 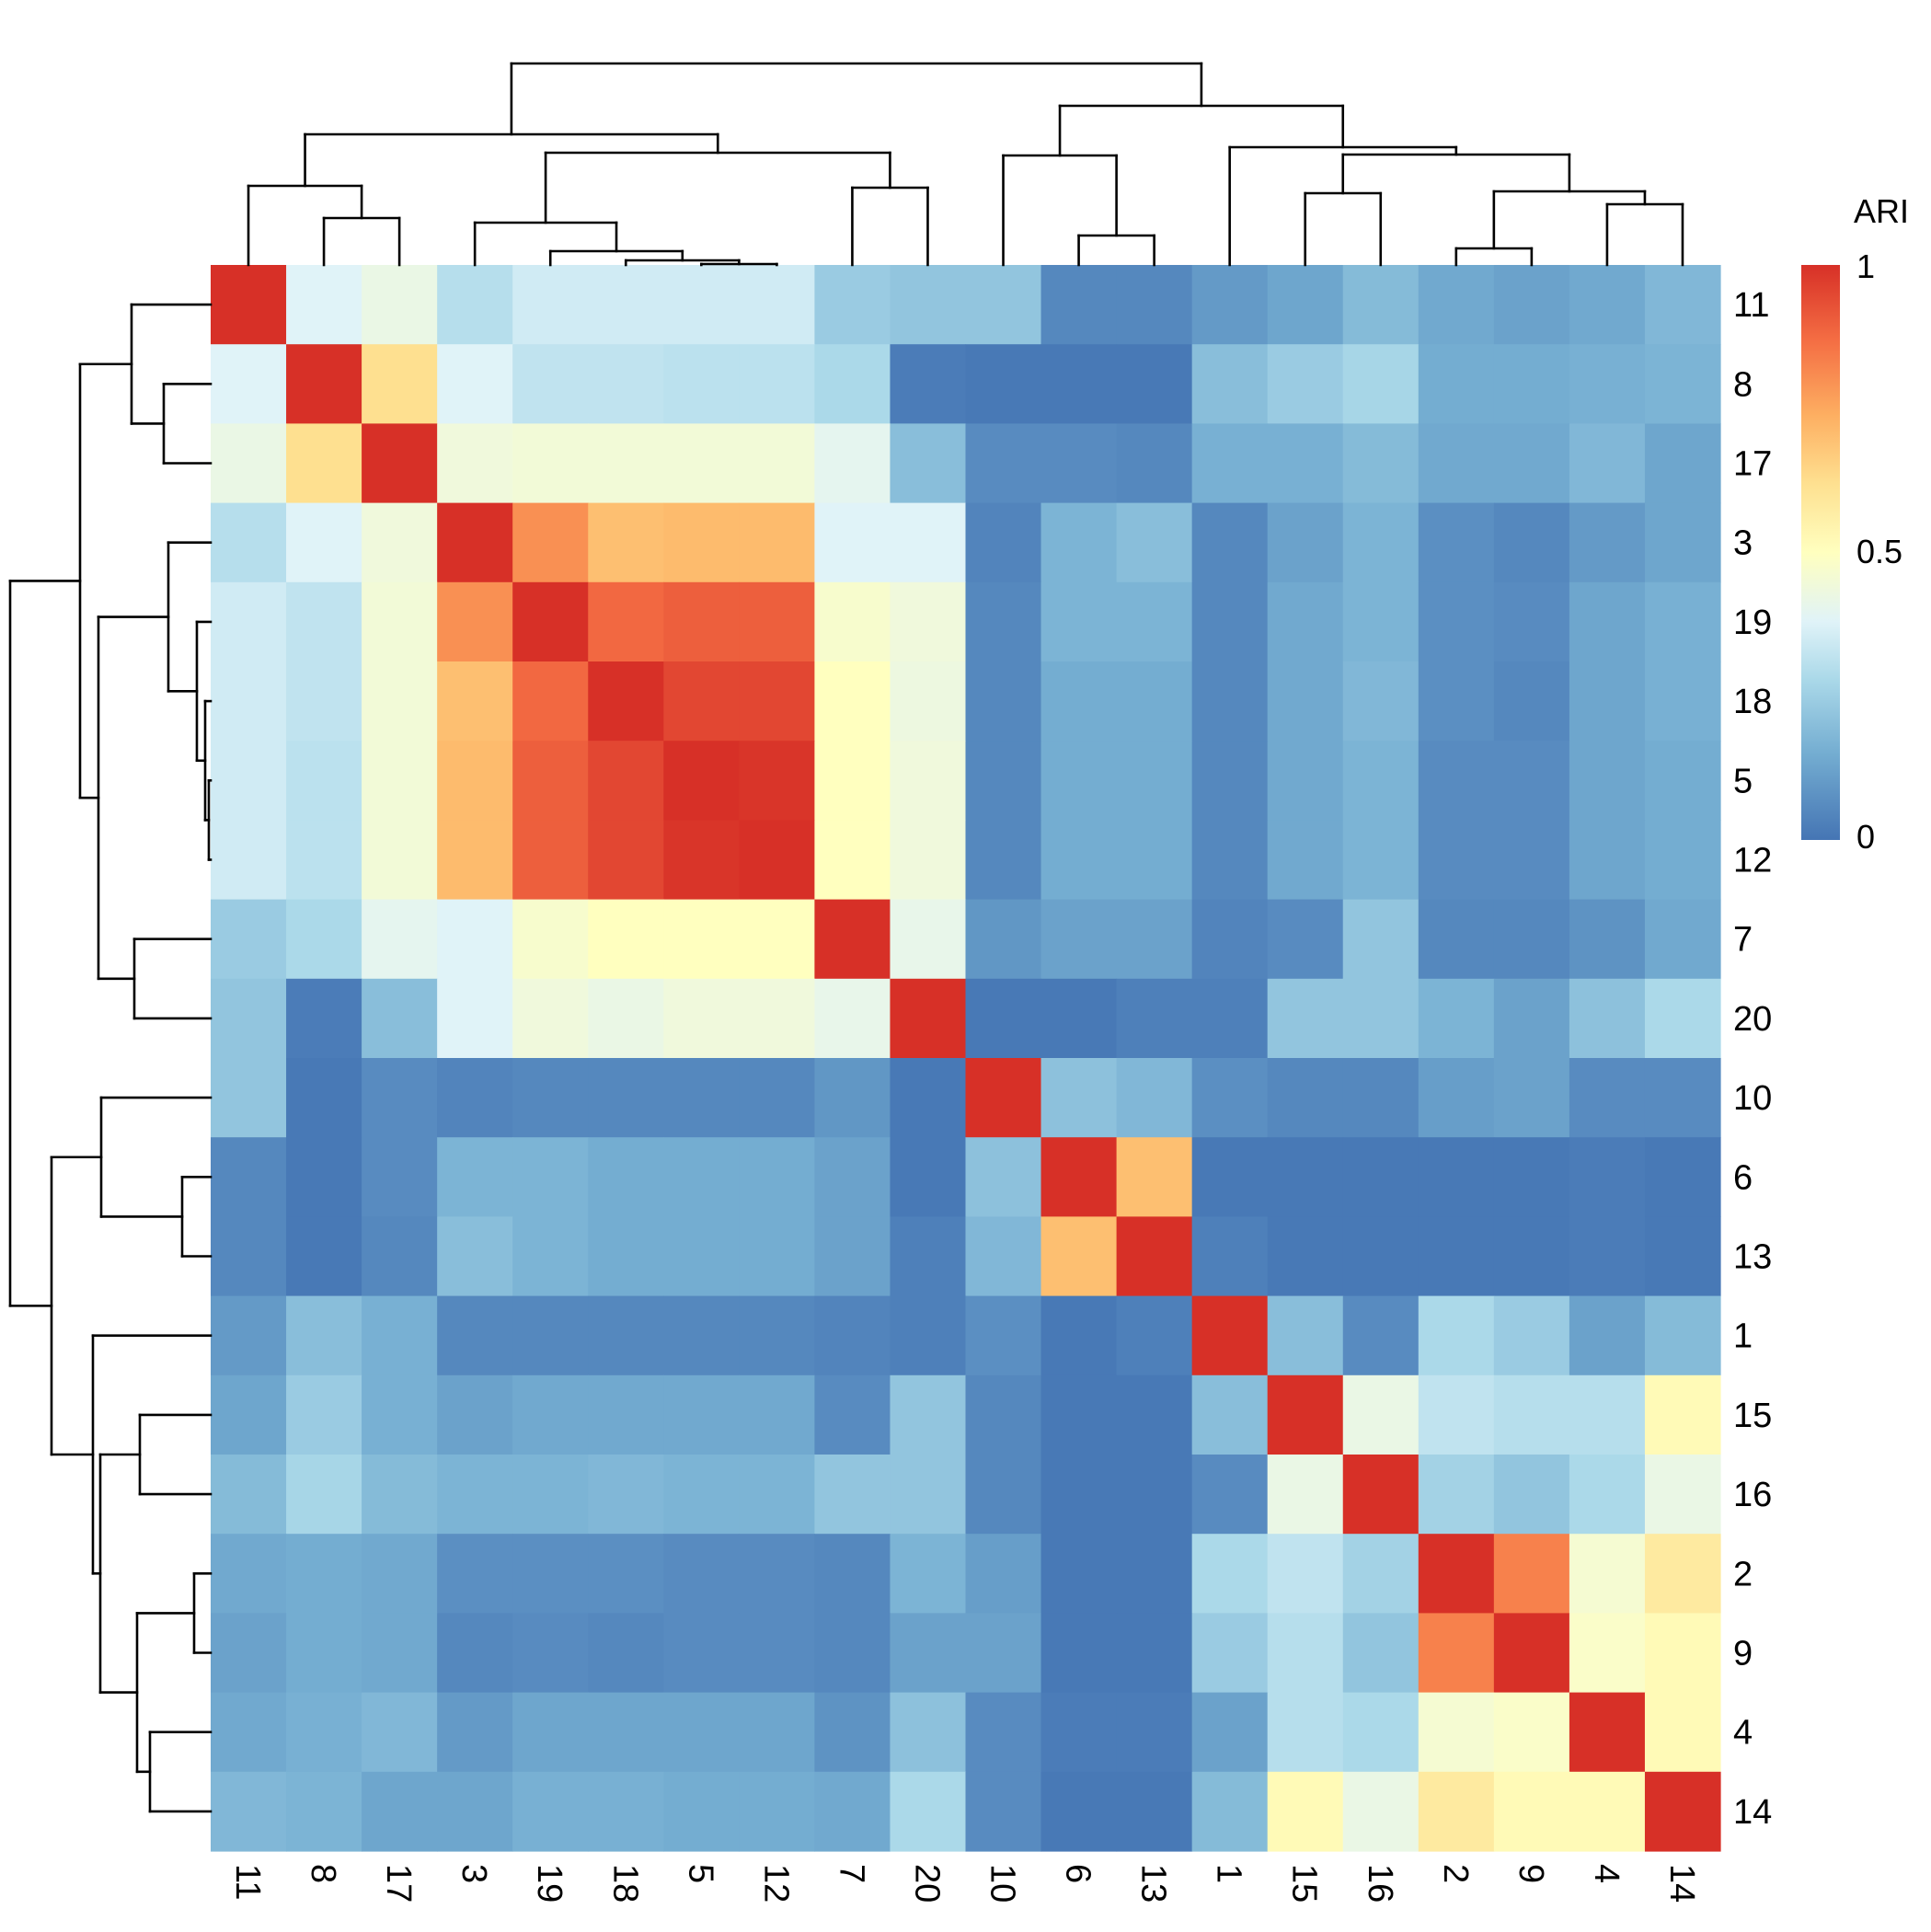 I want to click on row-label: 14, so click(x=1753, y=1812).